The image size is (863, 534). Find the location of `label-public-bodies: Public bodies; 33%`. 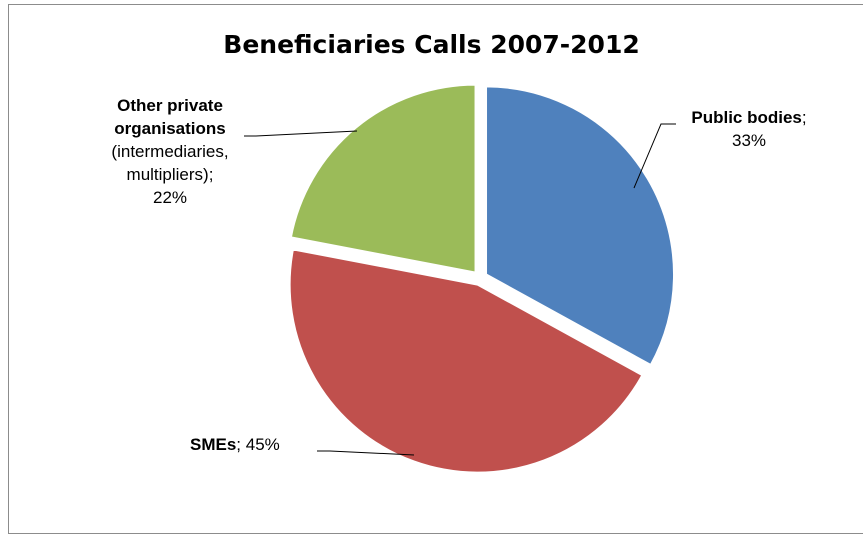

label-public-bodies: Public bodies; 33% is located at coordinates (749, 129).